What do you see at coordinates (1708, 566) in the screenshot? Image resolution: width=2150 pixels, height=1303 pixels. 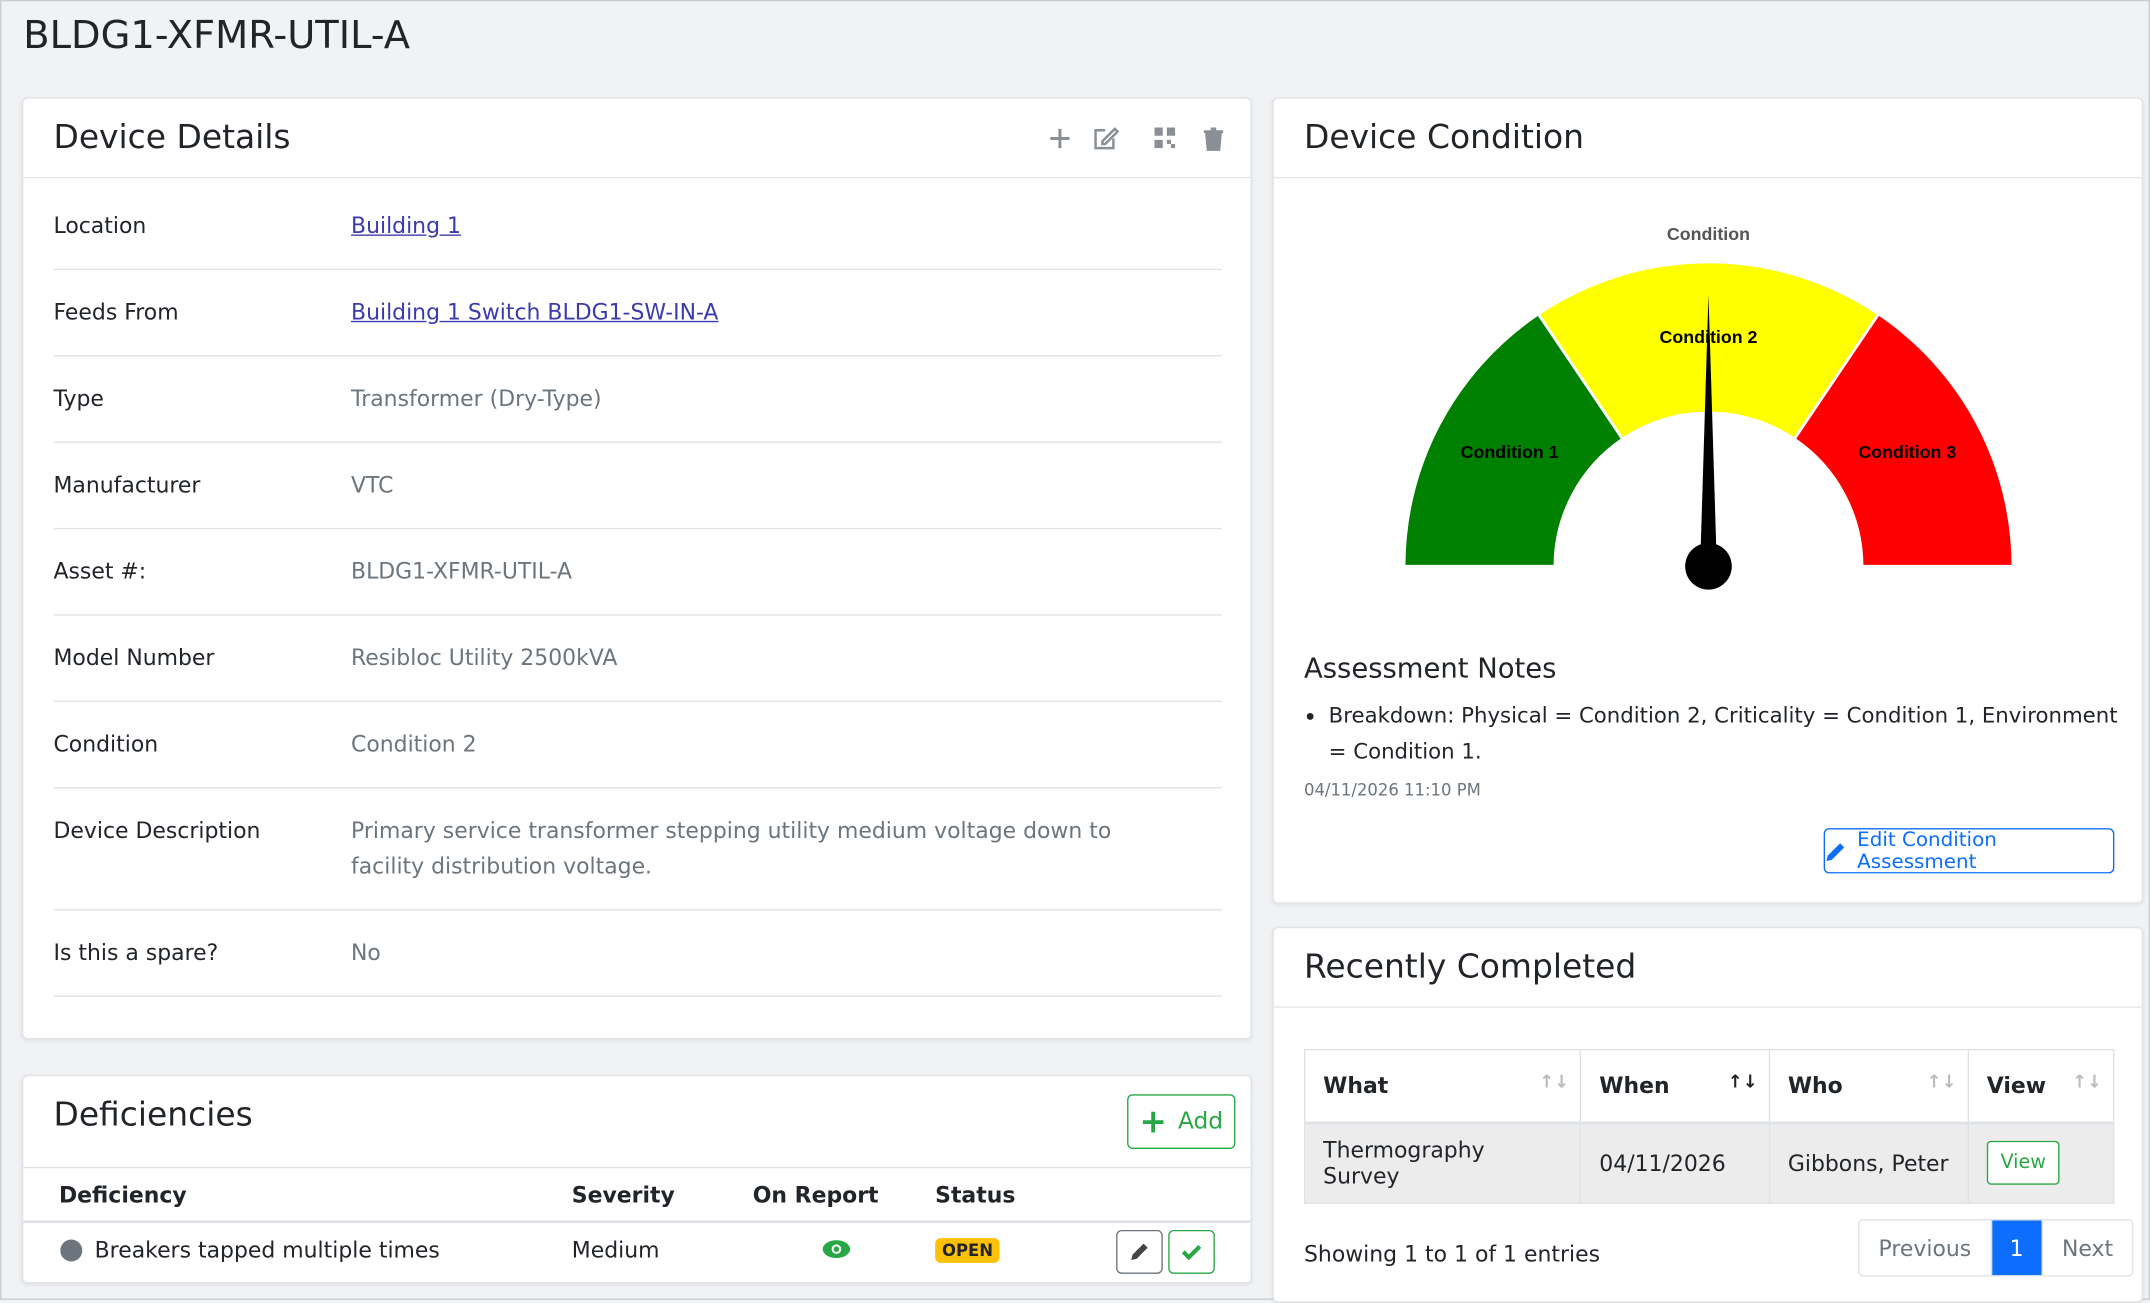 I see `gauge-hub` at bounding box center [1708, 566].